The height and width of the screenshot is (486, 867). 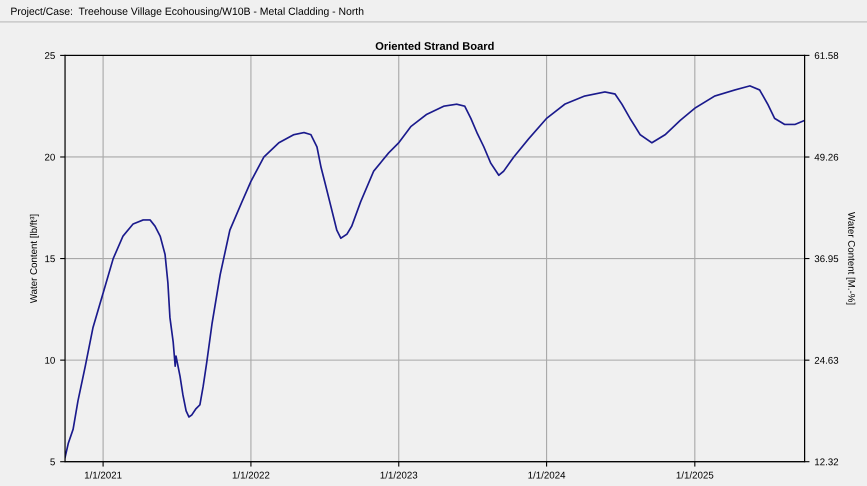 What do you see at coordinates (547, 475) in the screenshot?
I see `x-tick-label: 1/1/2024` at bounding box center [547, 475].